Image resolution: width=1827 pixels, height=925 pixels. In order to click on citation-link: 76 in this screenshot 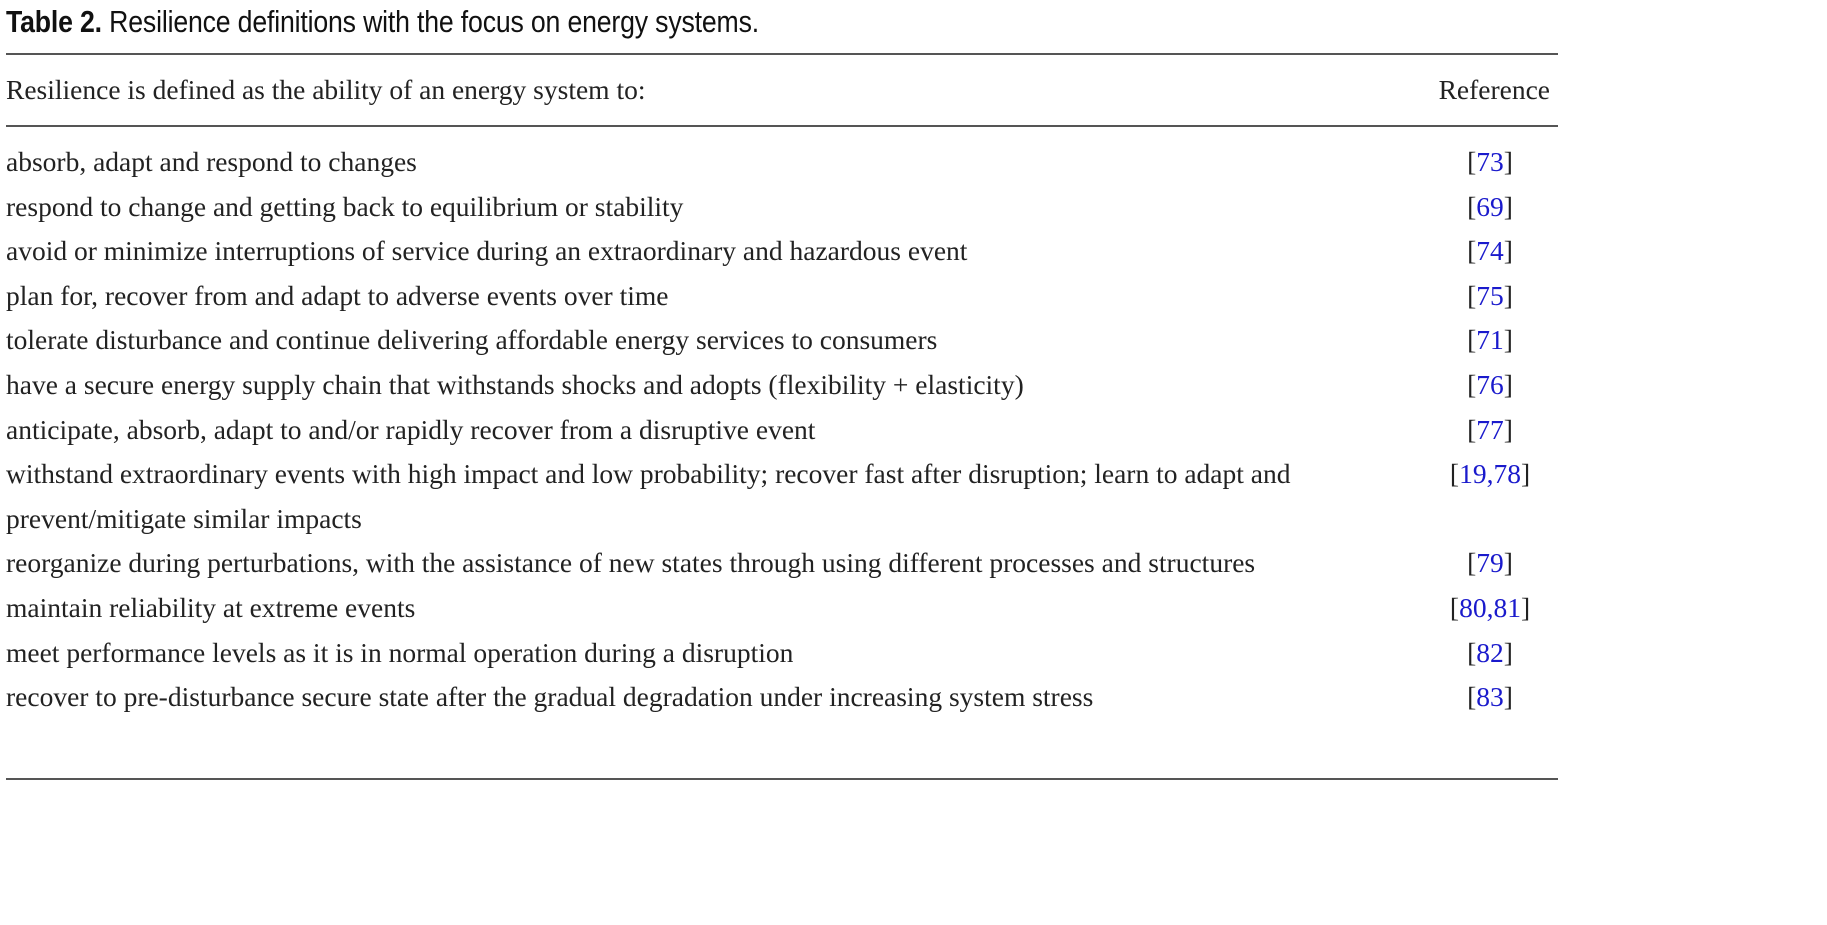, I will do `click(1490, 384)`.